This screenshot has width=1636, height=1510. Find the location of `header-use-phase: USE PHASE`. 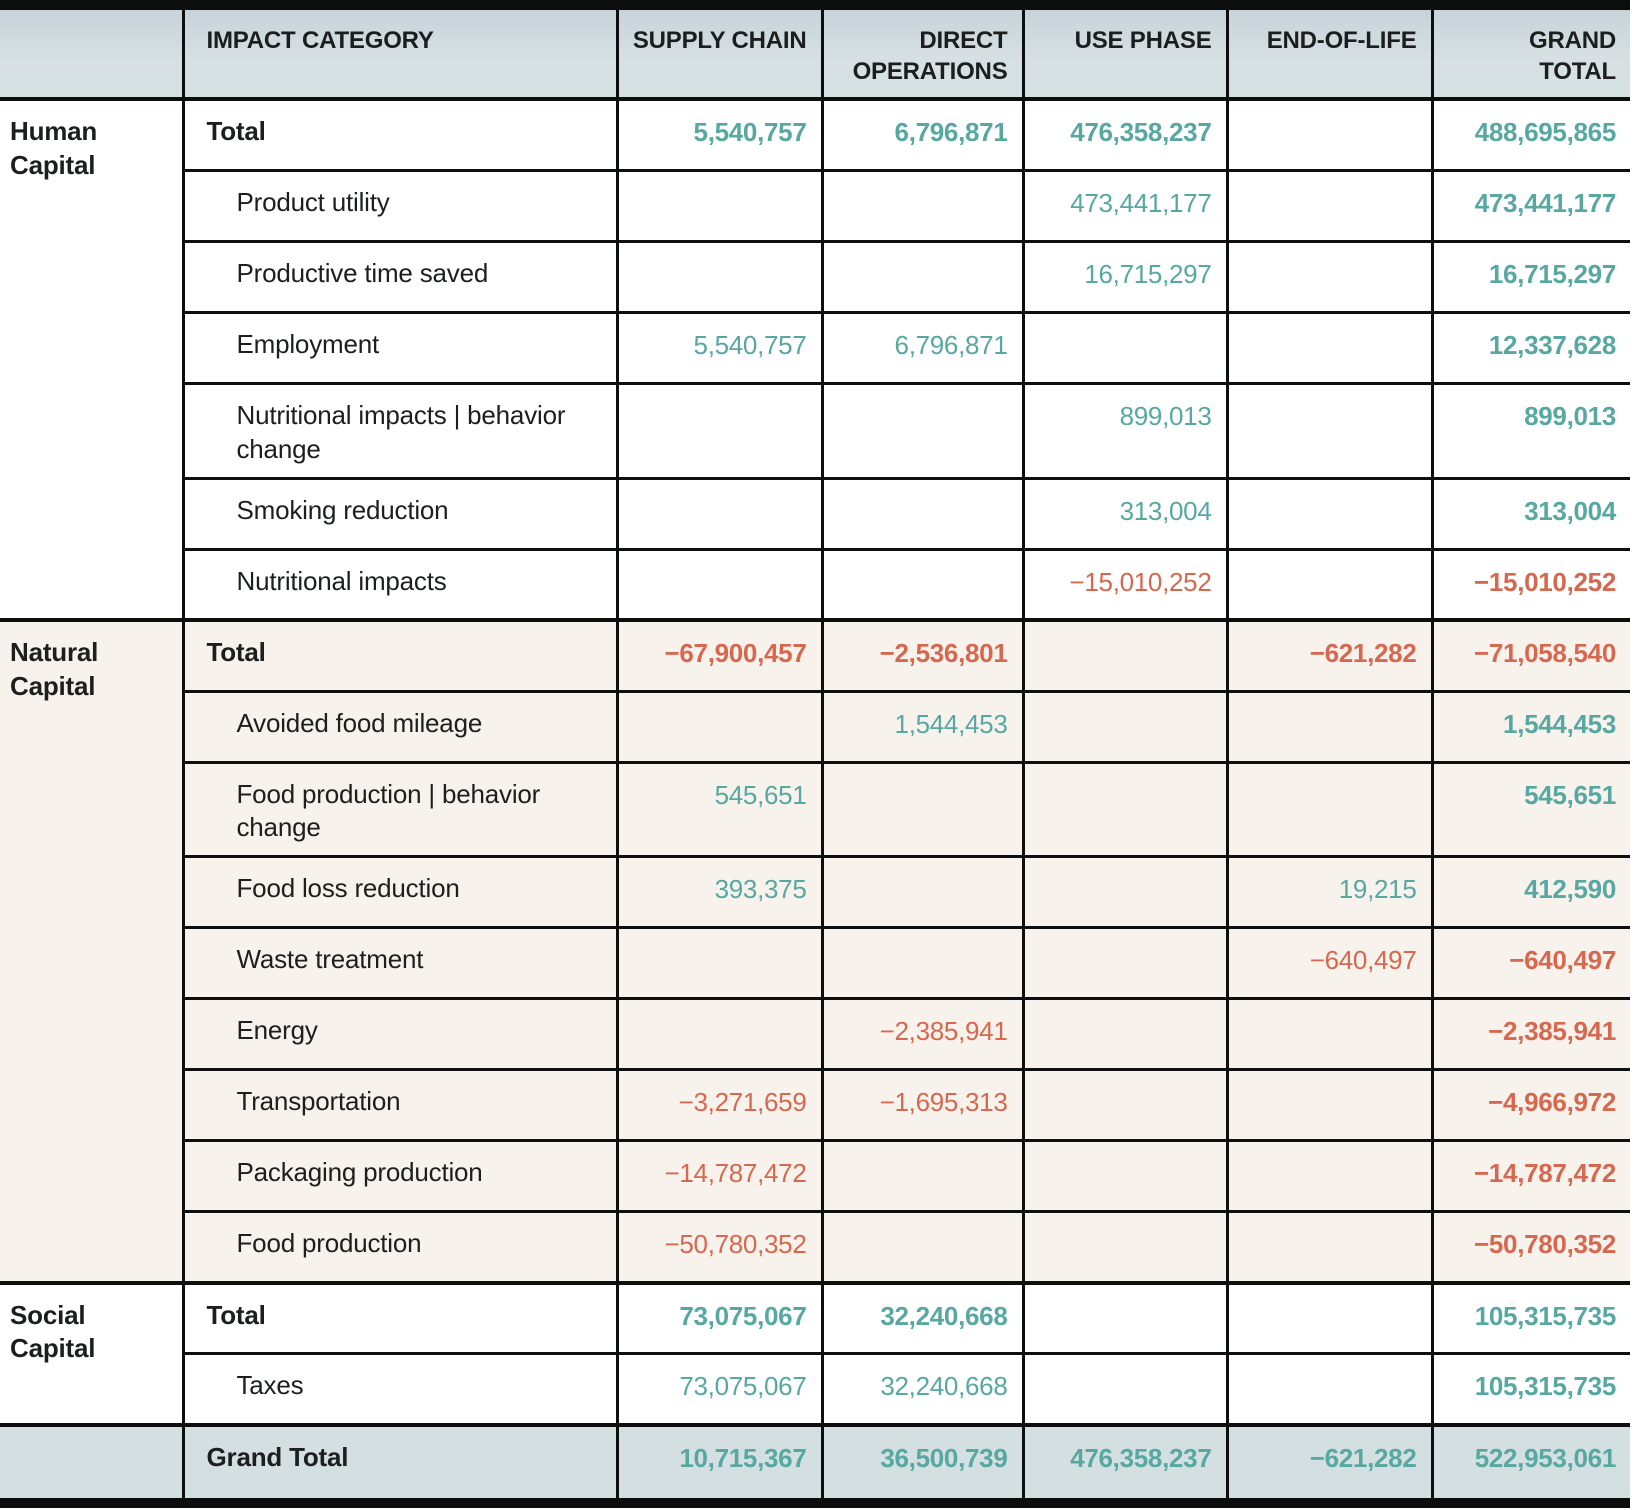

header-use-phase: USE PHASE is located at coordinates (1125, 52).